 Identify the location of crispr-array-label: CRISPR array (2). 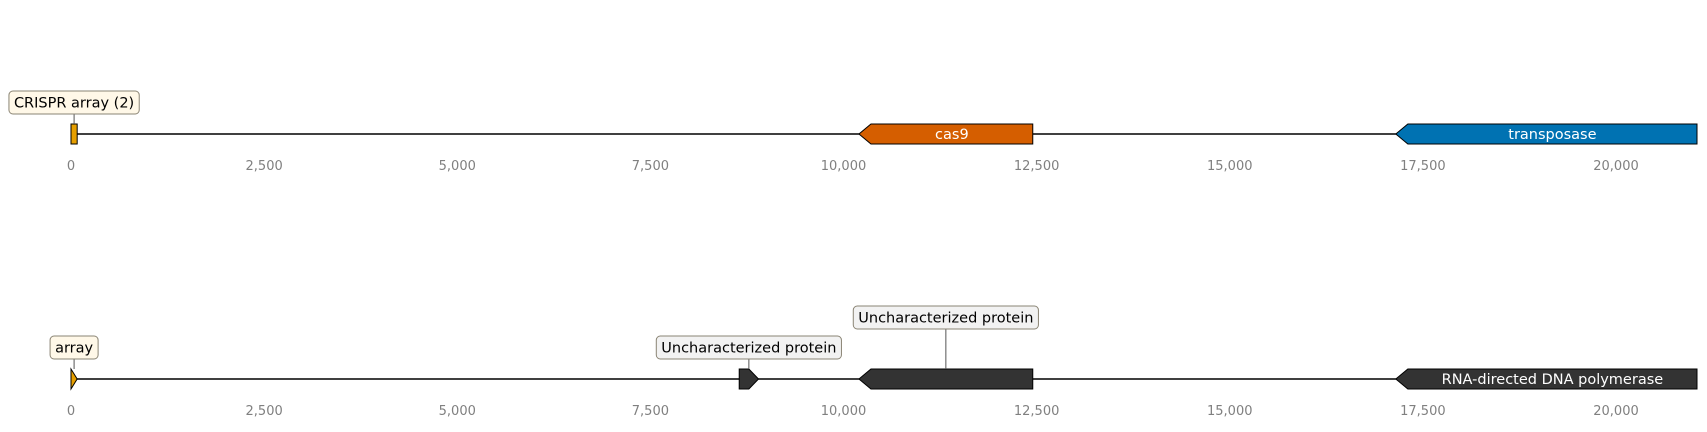
(74, 104).